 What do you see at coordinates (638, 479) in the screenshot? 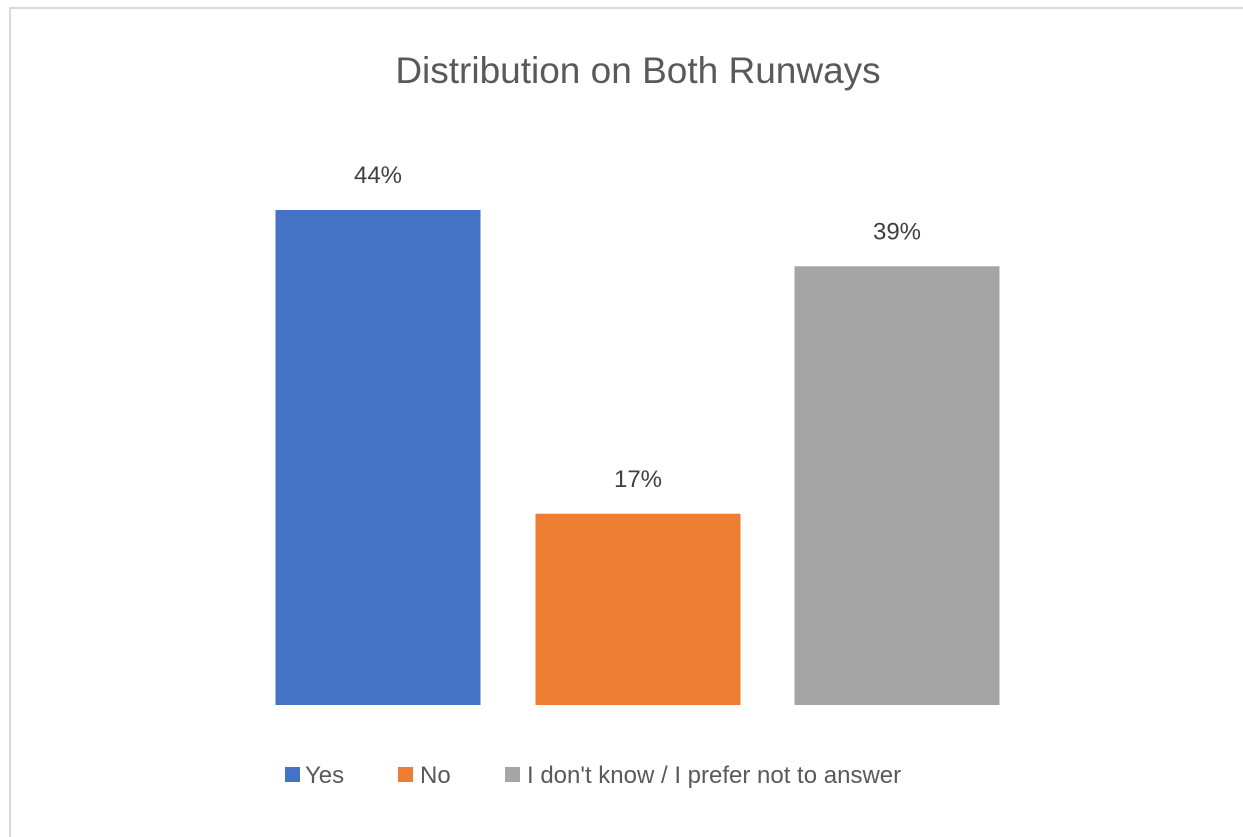
I see `data-label: 17%` at bounding box center [638, 479].